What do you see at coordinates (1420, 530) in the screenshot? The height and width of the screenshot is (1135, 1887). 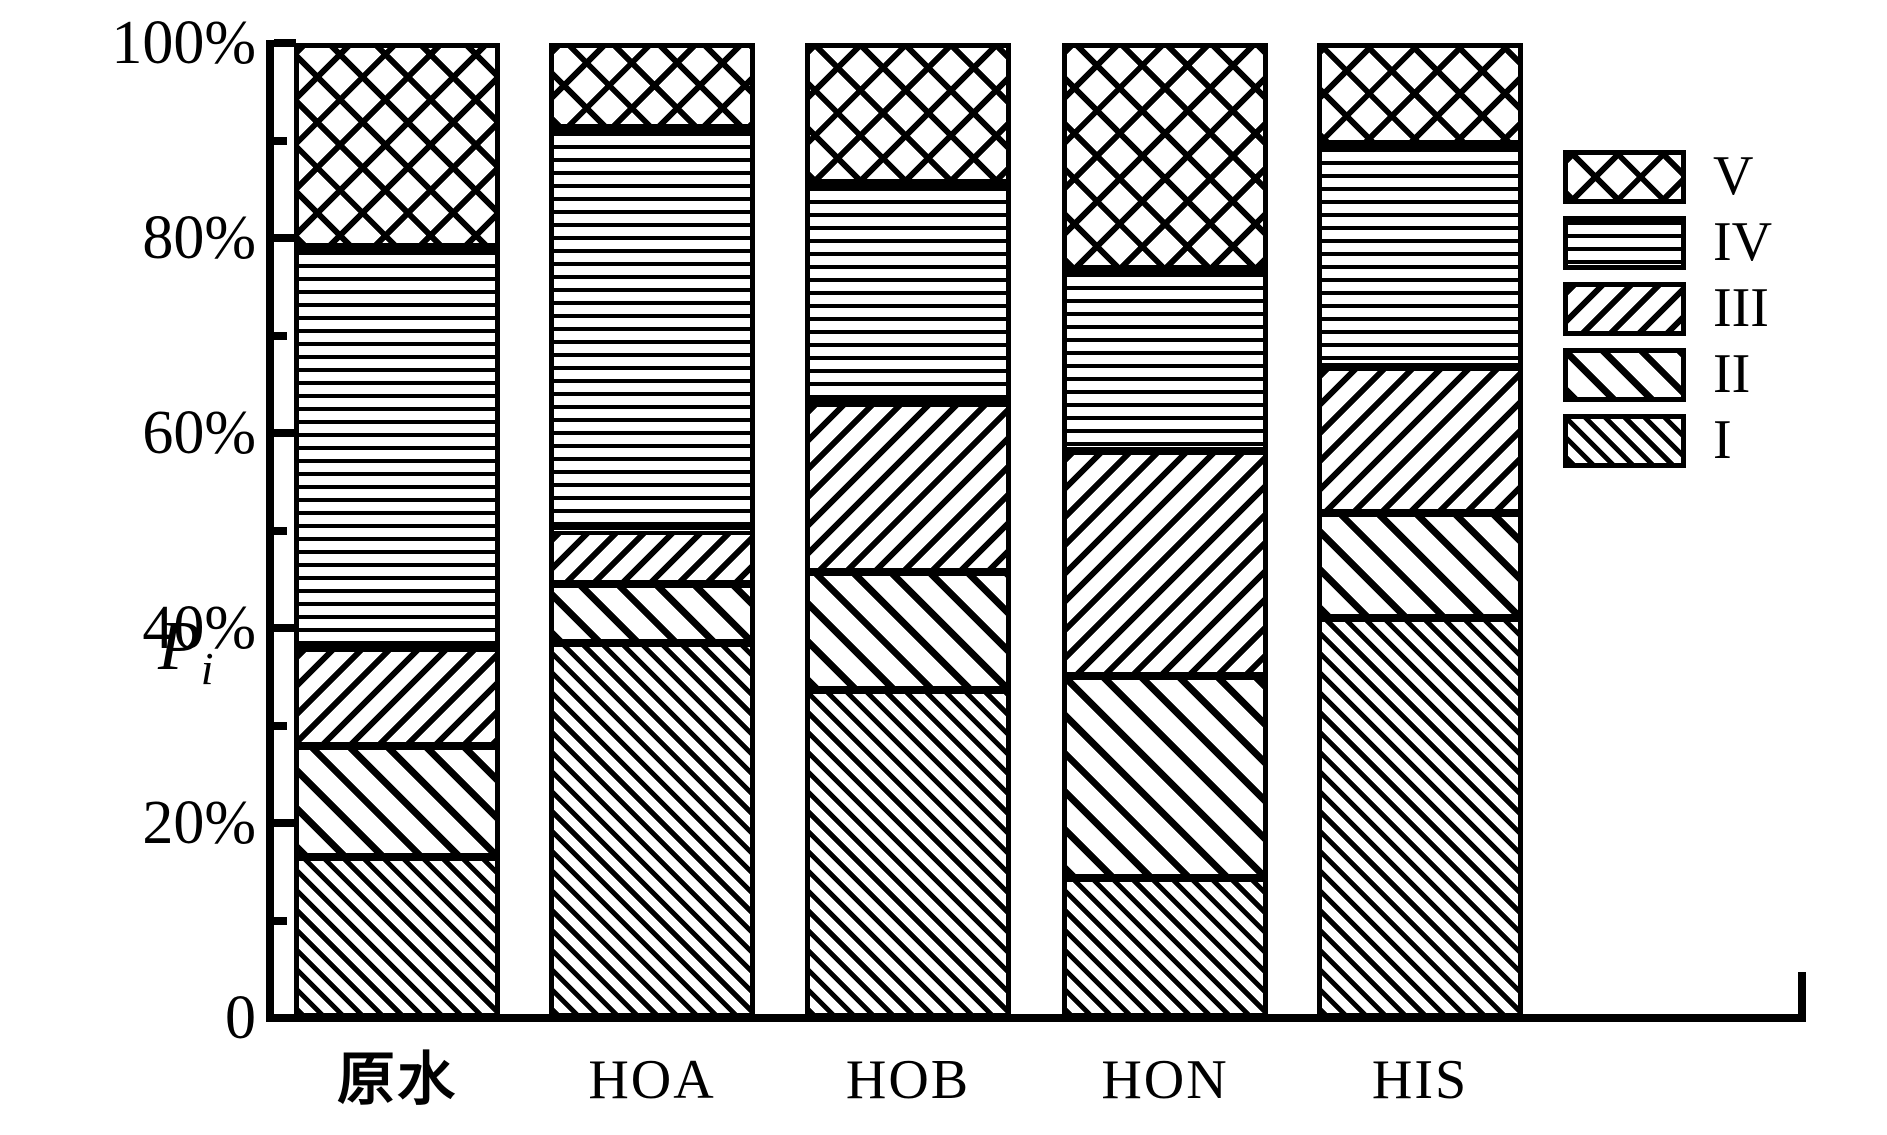 I see `bar-4-outline` at bounding box center [1420, 530].